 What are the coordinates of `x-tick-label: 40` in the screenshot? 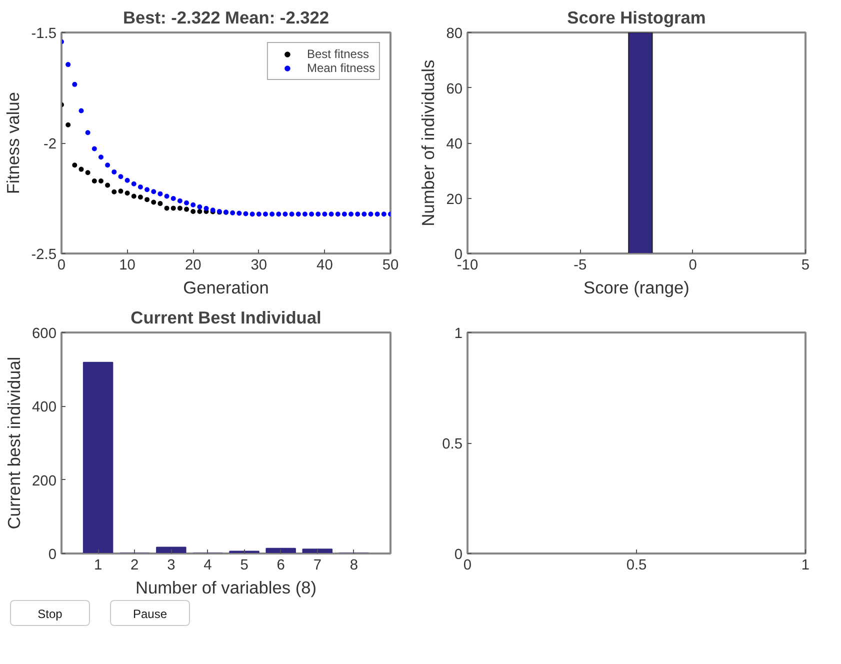 It's located at (324, 266).